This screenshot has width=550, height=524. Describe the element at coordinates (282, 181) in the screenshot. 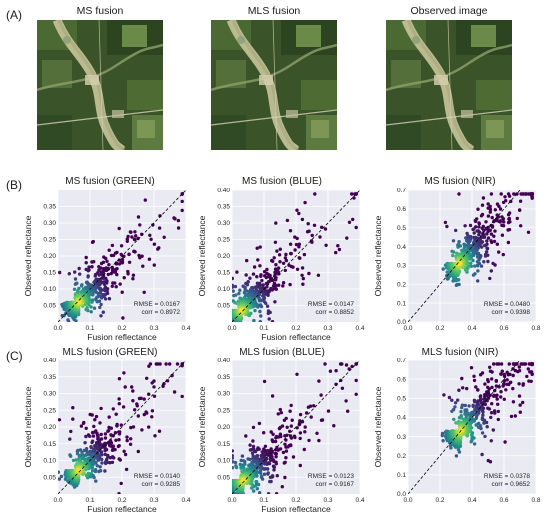

I see `plot-title-b2: MS fusion (BLUE)` at that location.